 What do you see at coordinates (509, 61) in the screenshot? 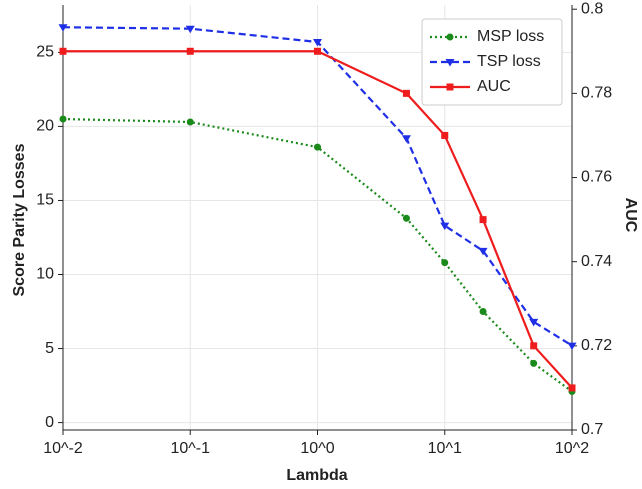
I see `legend-label: TSP loss` at bounding box center [509, 61].